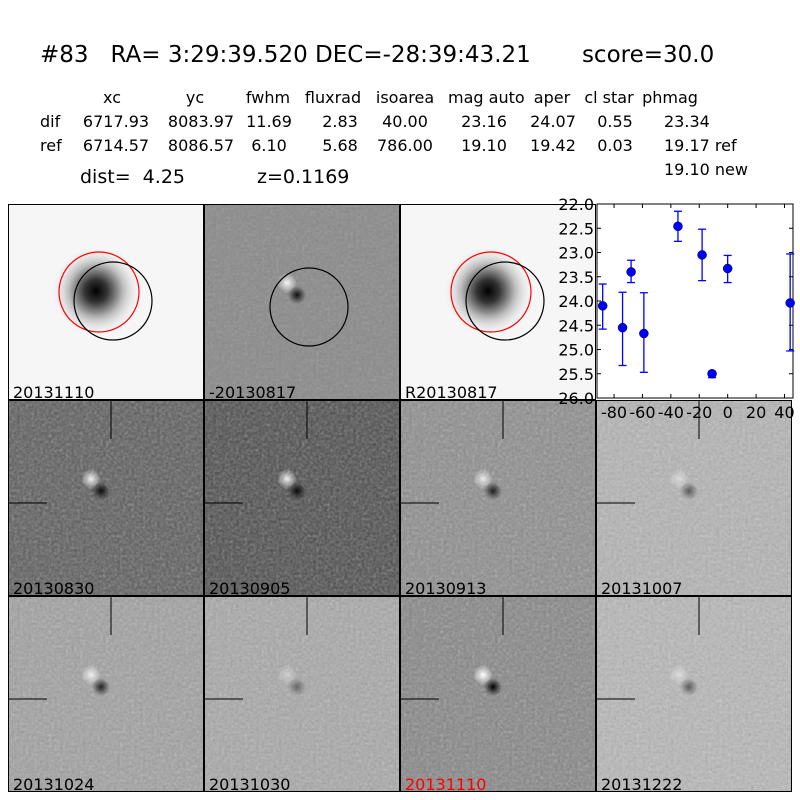  I want to click on plot-area, so click(695, 301).